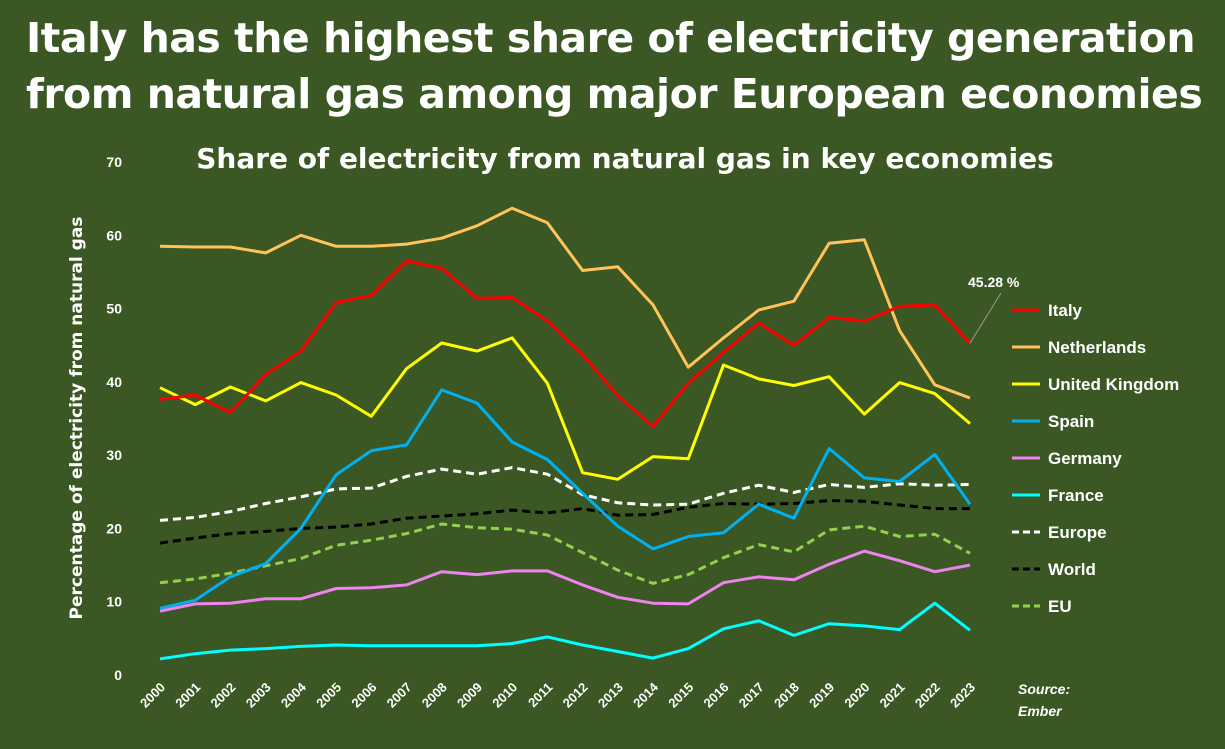 This screenshot has width=1225, height=749. What do you see at coordinates (363, 695) in the screenshot?
I see `x-tick-label: 2006` at bounding box center [363, 695].